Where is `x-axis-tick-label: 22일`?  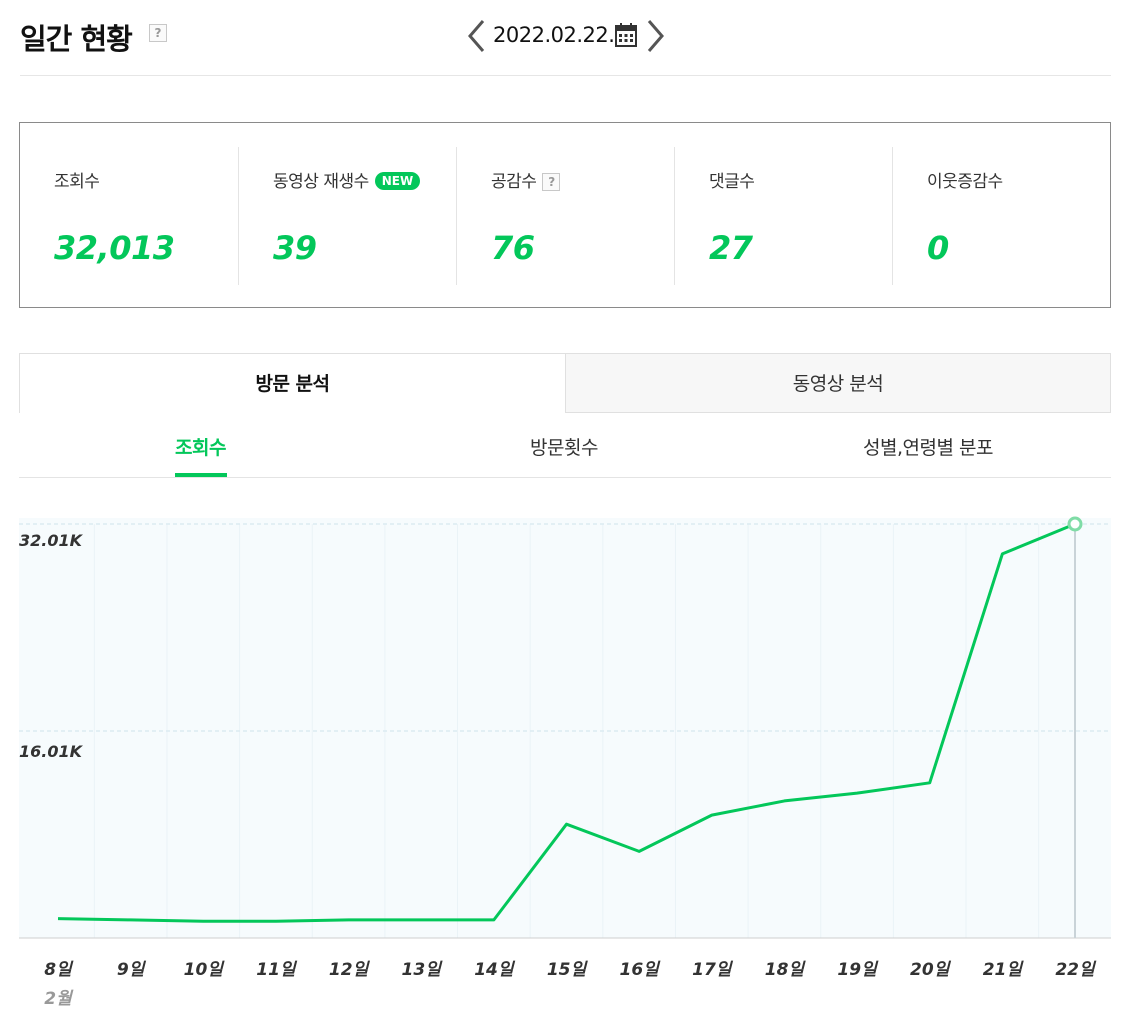 x-axis-tick-label: 22일 is located at coordinates (1076, 970).